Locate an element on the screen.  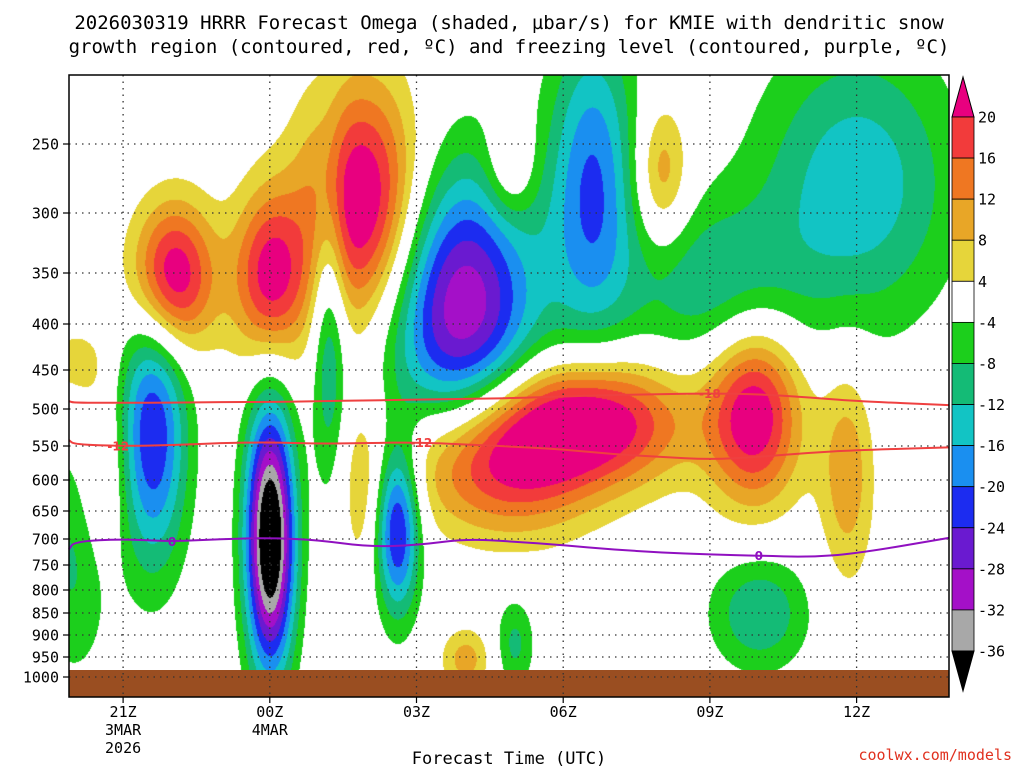
y-tick-label: 350 is located at coordinates (45, 274).